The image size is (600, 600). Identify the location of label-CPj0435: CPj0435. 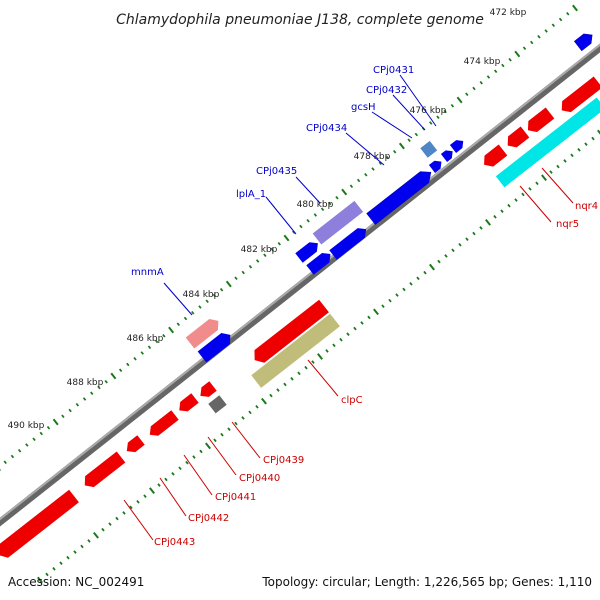
(276, 171).